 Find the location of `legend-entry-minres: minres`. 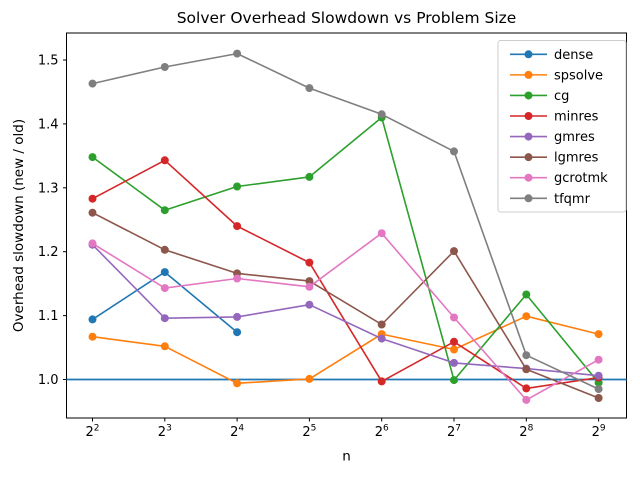

legend-entry-minres: minres is located at coordinates (554, 117).